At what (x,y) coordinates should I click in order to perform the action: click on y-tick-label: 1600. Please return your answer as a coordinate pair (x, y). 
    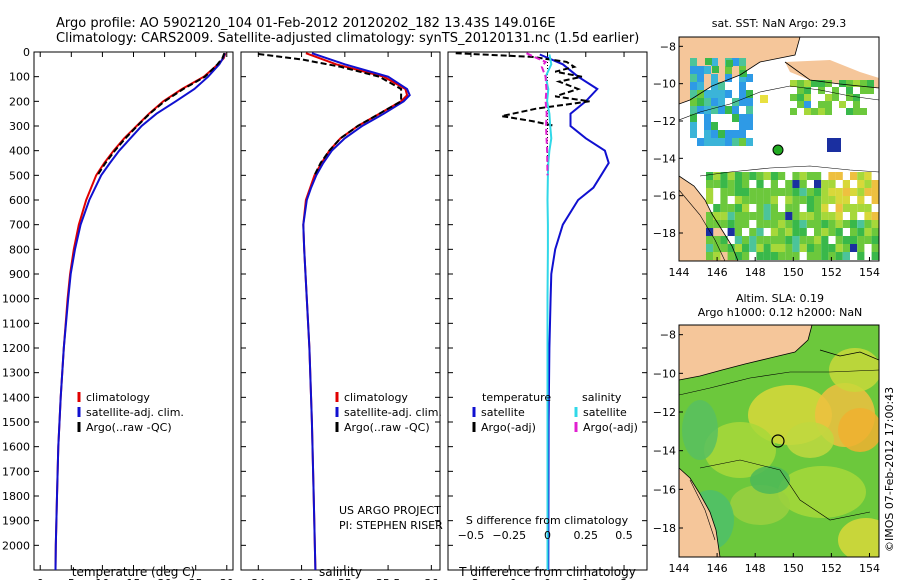
    Looking at the image, I should click on (16, 447).